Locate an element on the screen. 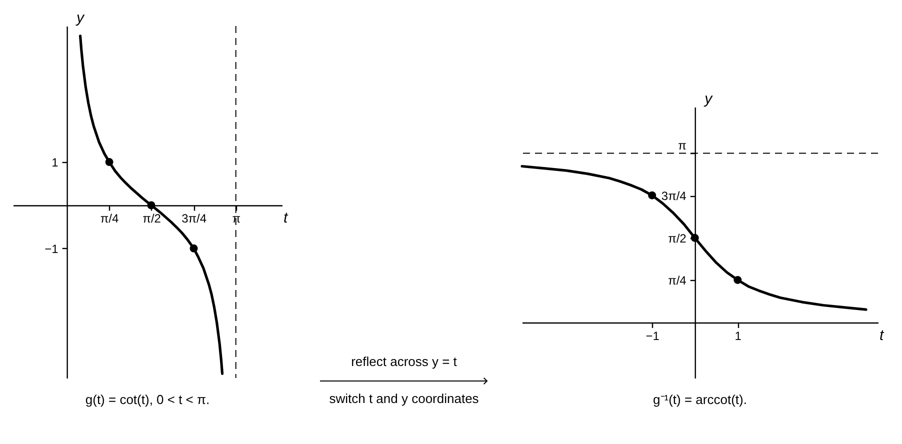 This screenshot has height=444, width=902. y-tick-label: π is located at coordinates (682, 145).